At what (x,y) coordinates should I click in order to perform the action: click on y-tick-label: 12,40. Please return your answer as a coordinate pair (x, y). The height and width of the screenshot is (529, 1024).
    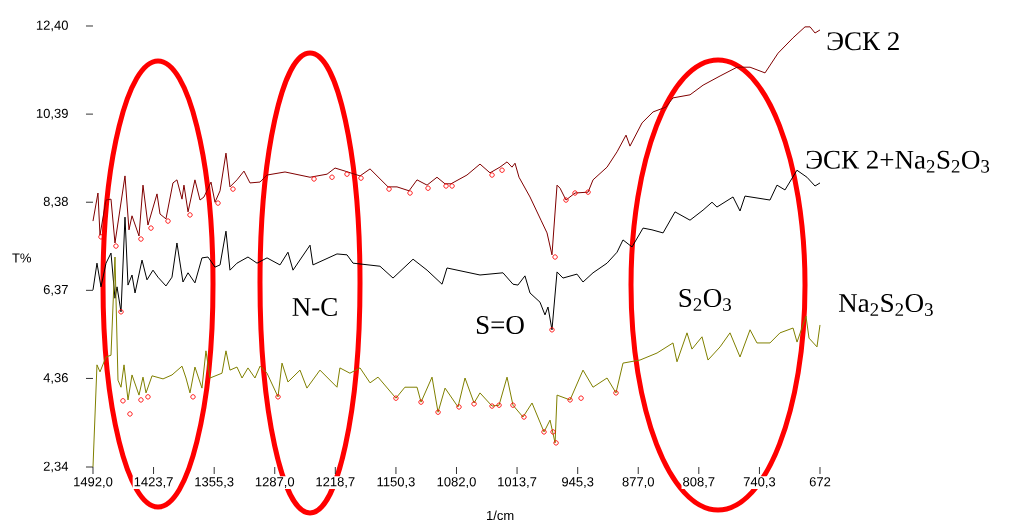
    Looking at the image, I should click on (52, 26).